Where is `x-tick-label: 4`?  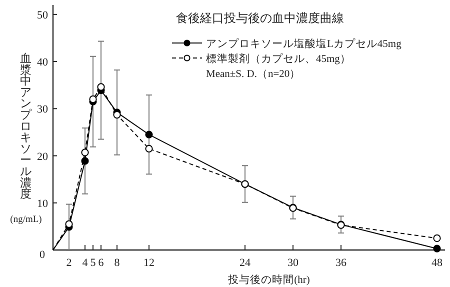
x-tick-label: 4 is located at coordinates (85, 263).